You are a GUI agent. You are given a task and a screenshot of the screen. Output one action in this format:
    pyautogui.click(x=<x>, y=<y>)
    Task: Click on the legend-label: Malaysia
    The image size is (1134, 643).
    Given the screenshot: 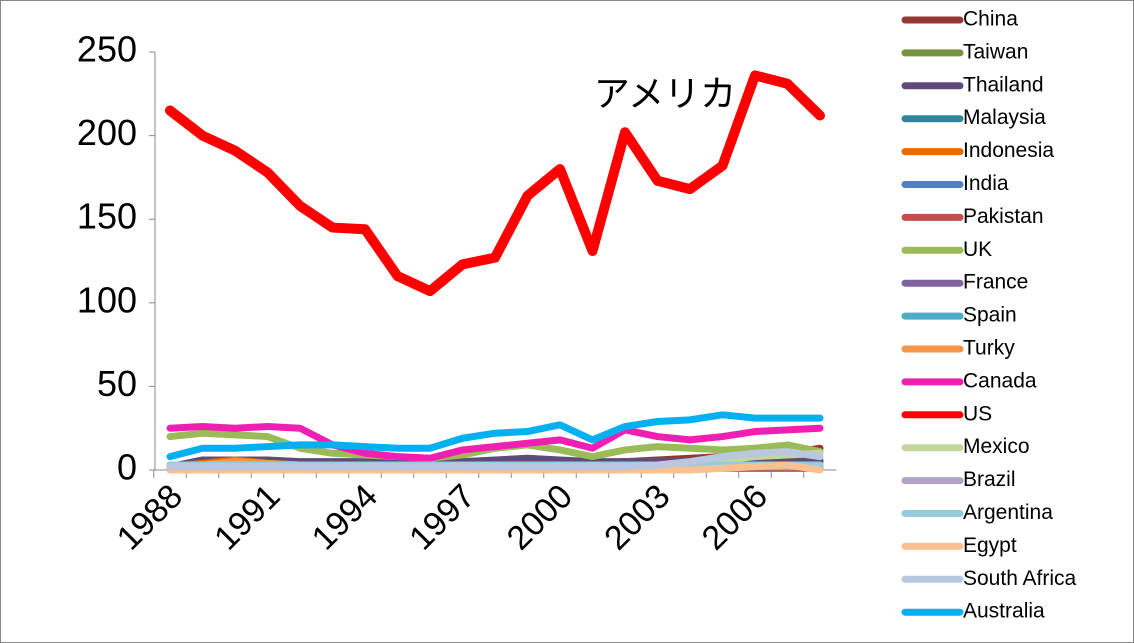 What is the action you would take?
    pyautogui.click(x=1004, y=117)
    